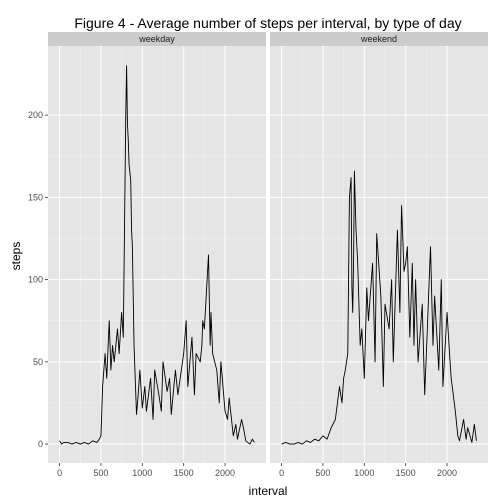  Describe the element at coordinates (38, 362) in the screenshot. I see `y-tick-label: 50` at that location.